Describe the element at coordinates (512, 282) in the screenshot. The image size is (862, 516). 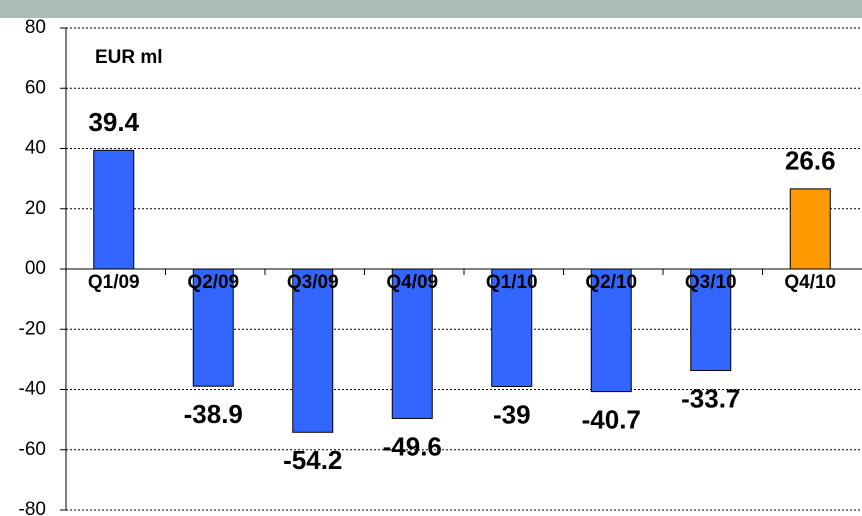
I see `x-tick-label: Q1/10` at that location.